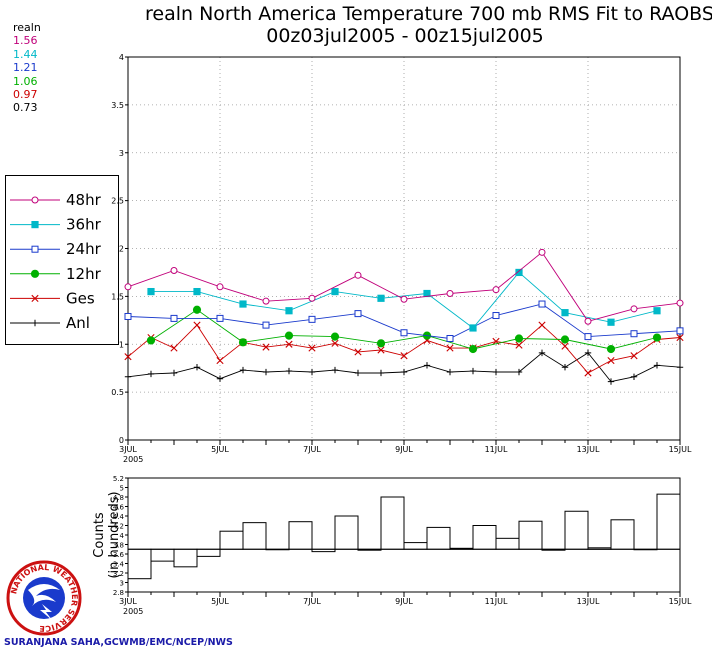  What do you see at coordinates (404, 321) in the screenshot?
I see `series-24hr` at bounding box center [404, 321].